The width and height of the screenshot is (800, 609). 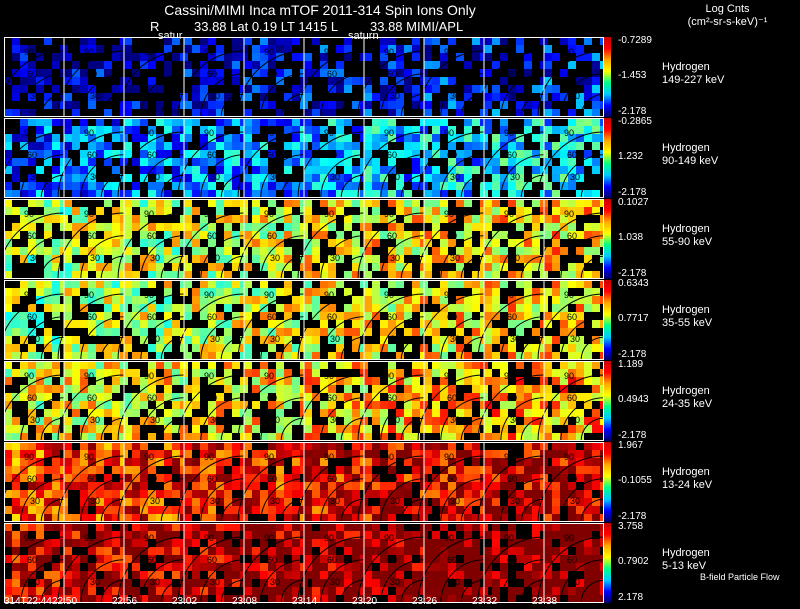 What do you see at coordinates (269, 538) in the screenshot?
I see `contour-label: 90` at bounding box center [269, 538].